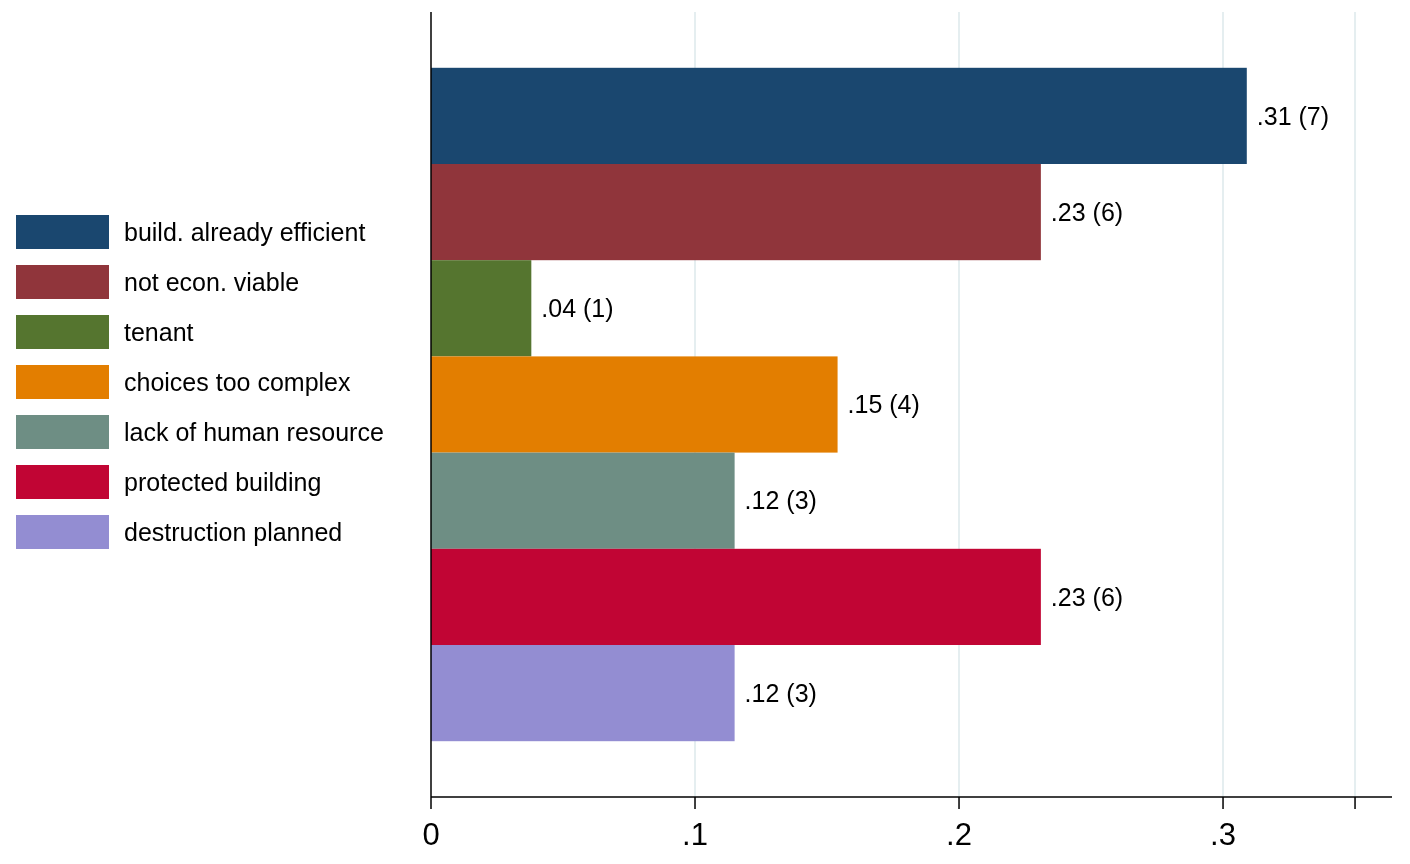  I want to click on data-label: .31 (7), so click(1293, 115).